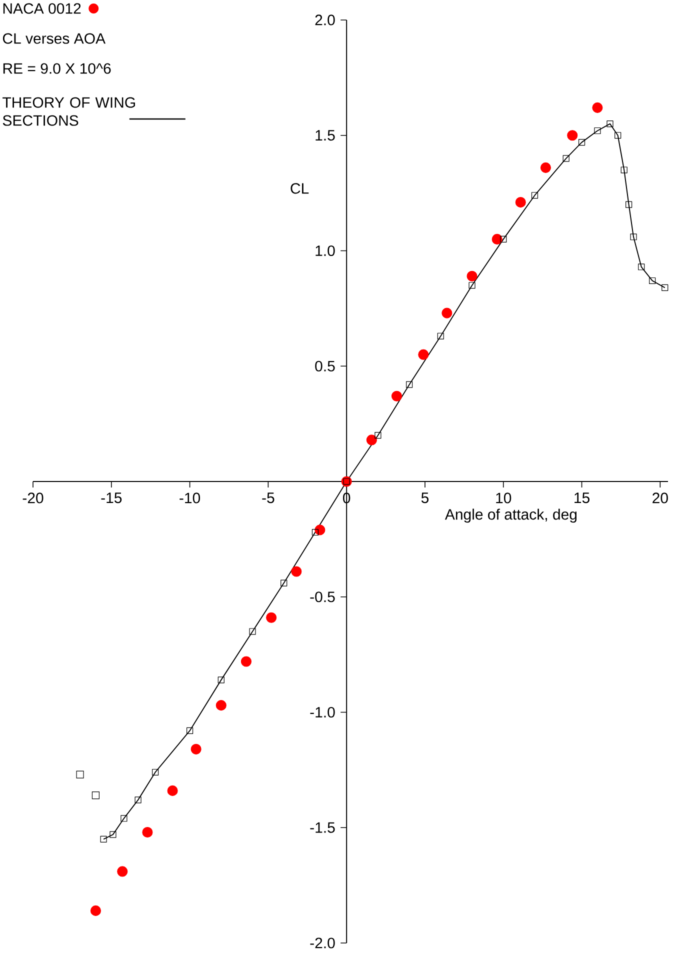  What do you see at coordinates (322, 712) in the screenshot?
I see `y-tick-label: -1.0` at bounding box center [322, 712].